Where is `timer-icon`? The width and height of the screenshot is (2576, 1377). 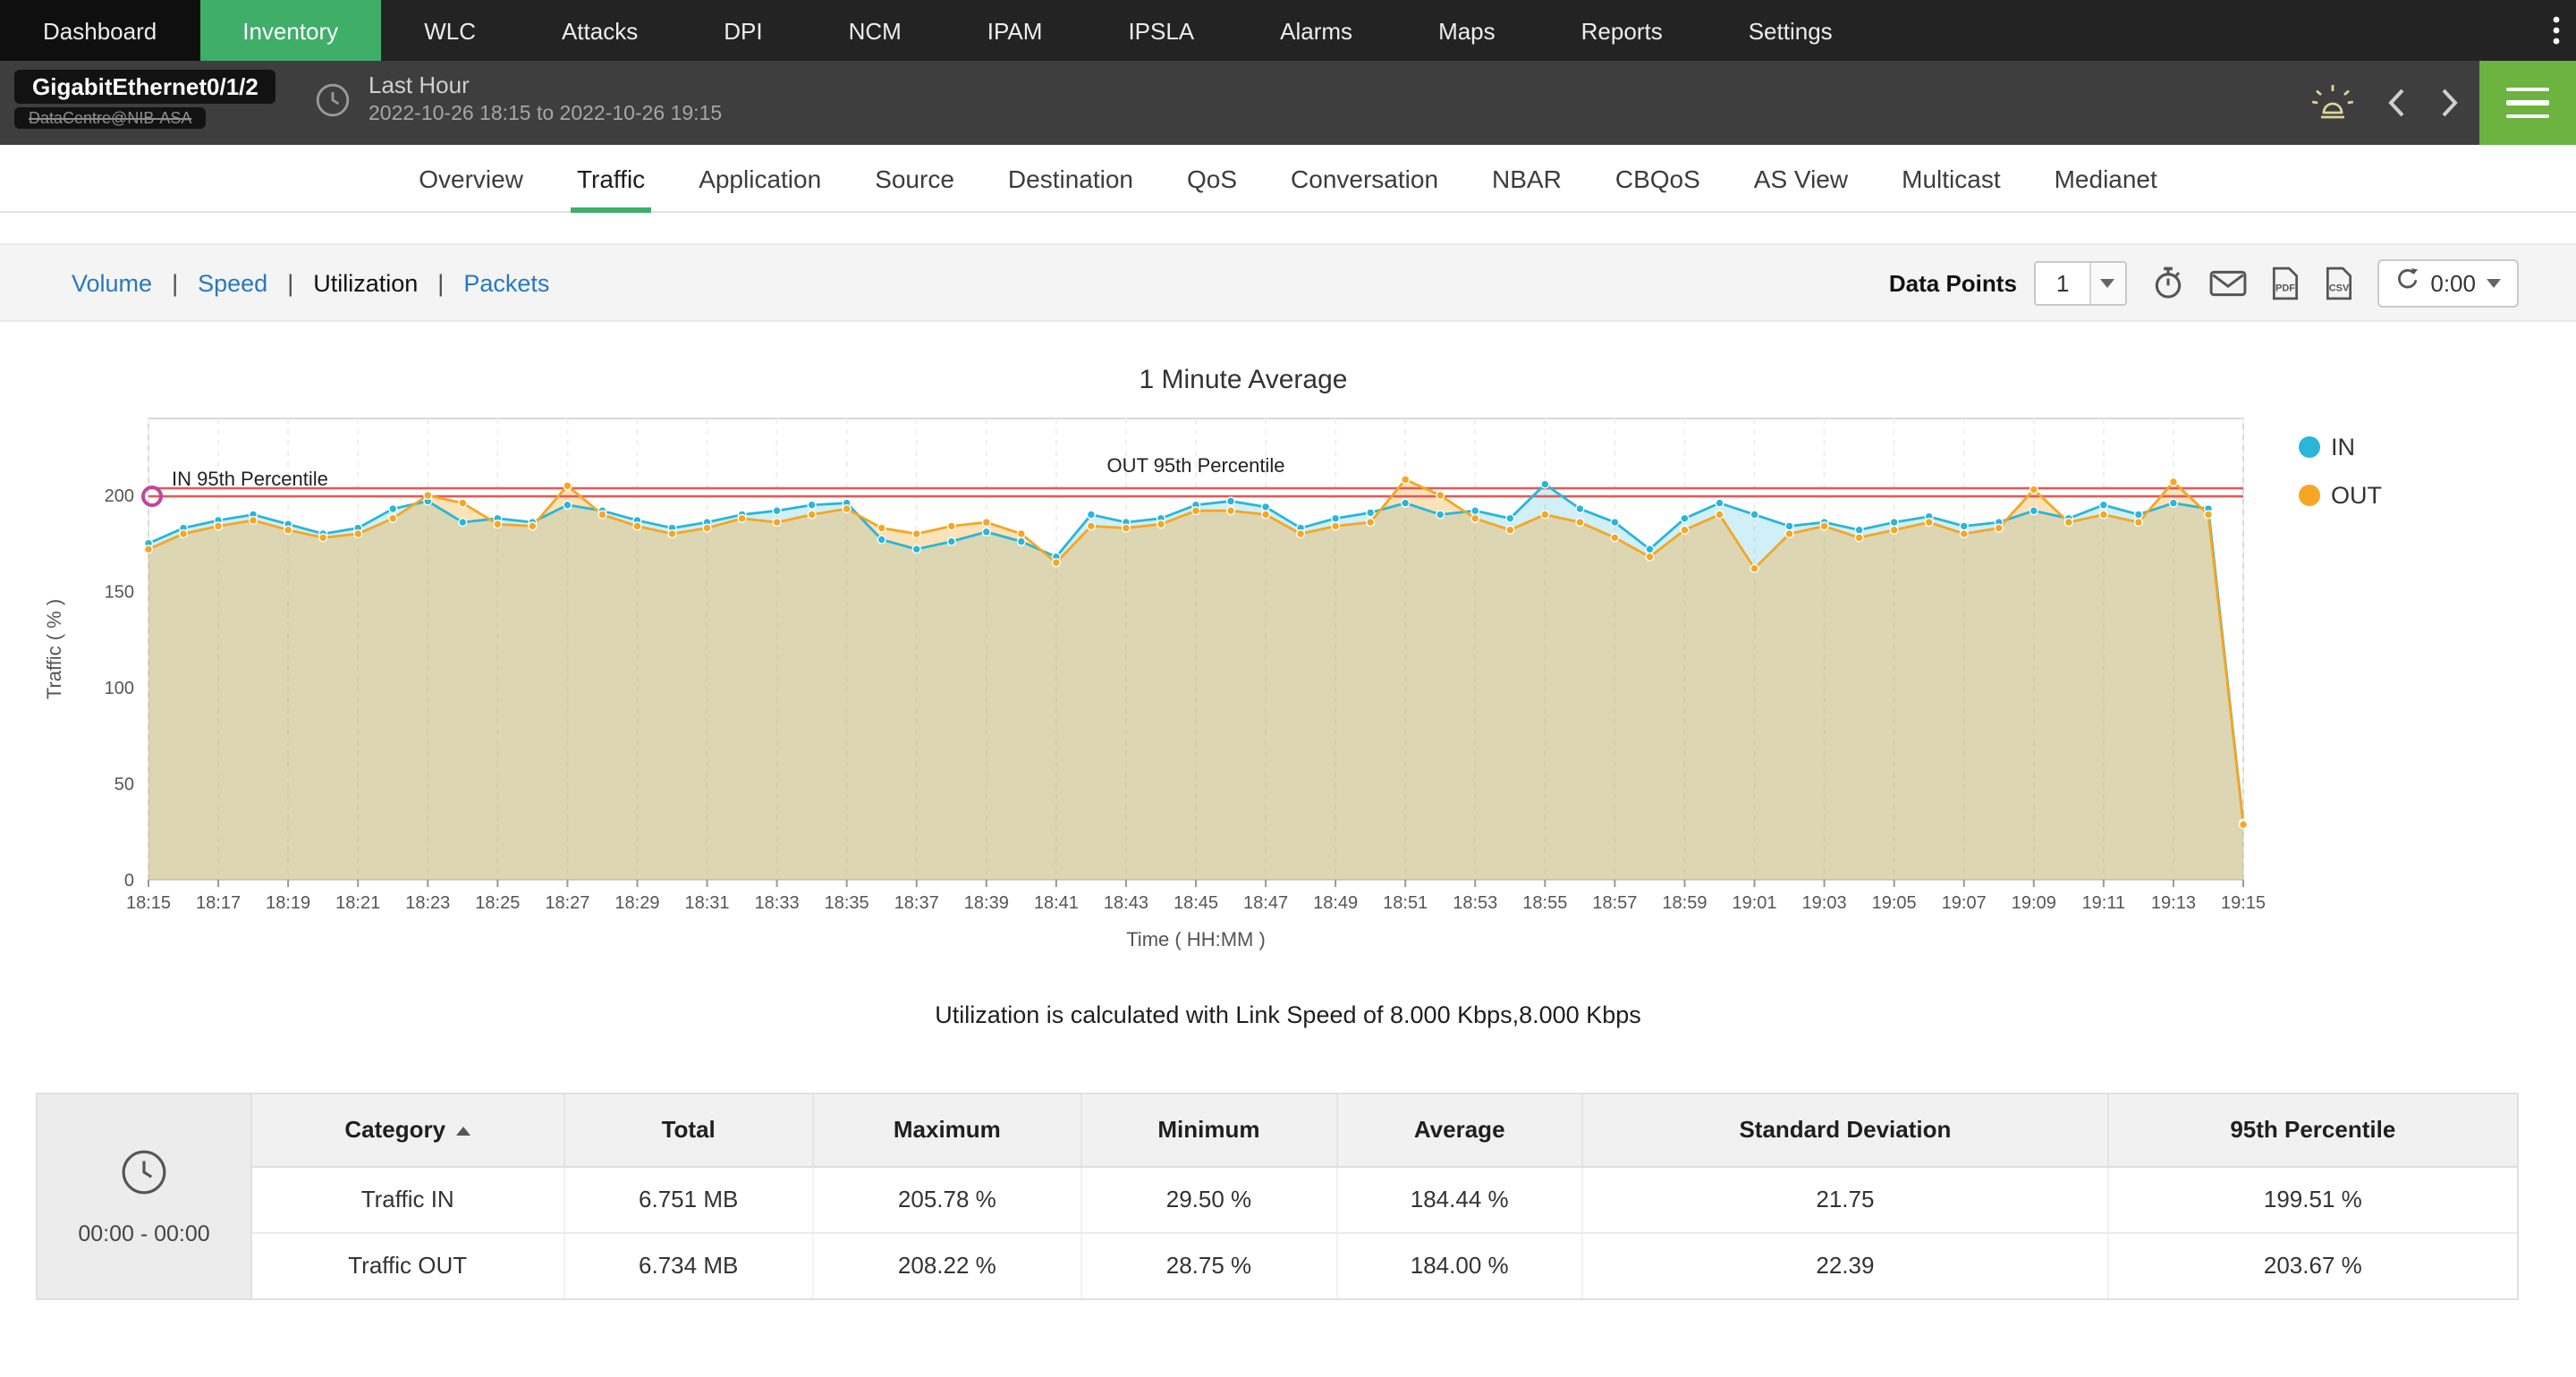 timer-icon is located at coordinates (2167, 282).